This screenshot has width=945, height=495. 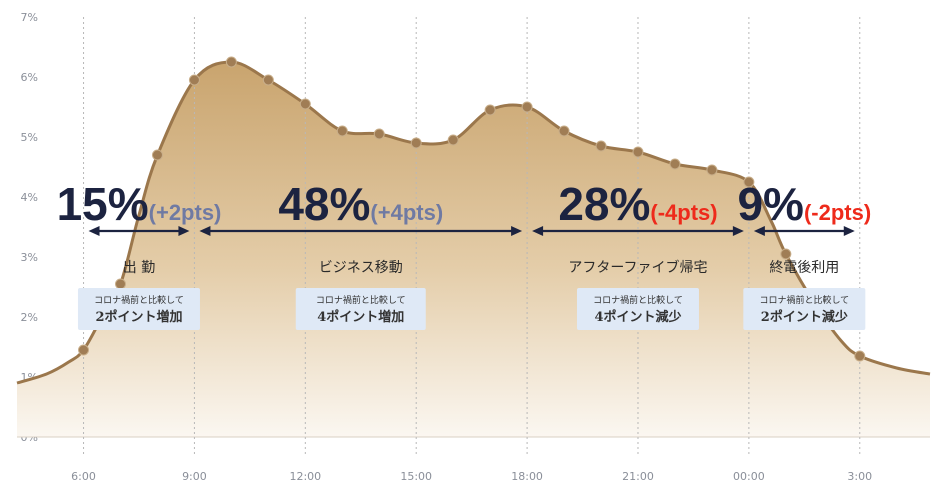 I want to click on y-tick-label: 7%, so click(x=29, y=17).